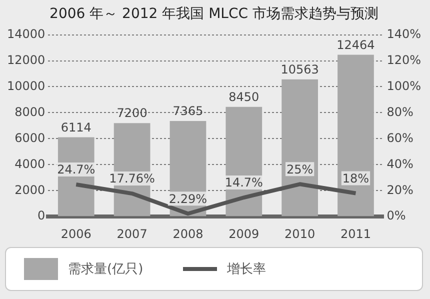  Describe the element at coordinates (400, 137) in the screenshot. I see `y2-tick-label: 60%` at that location.